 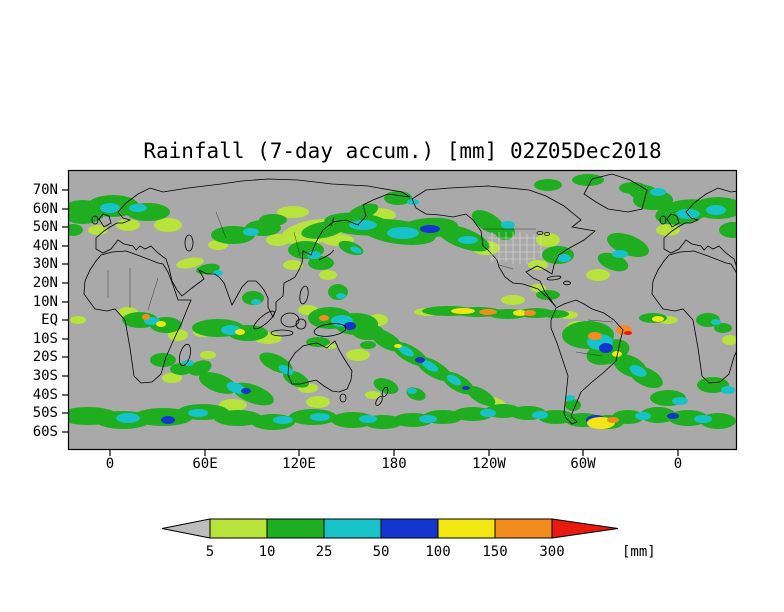 I want to click on colorbar-tick-label: 5, so click(x=210, y=552).